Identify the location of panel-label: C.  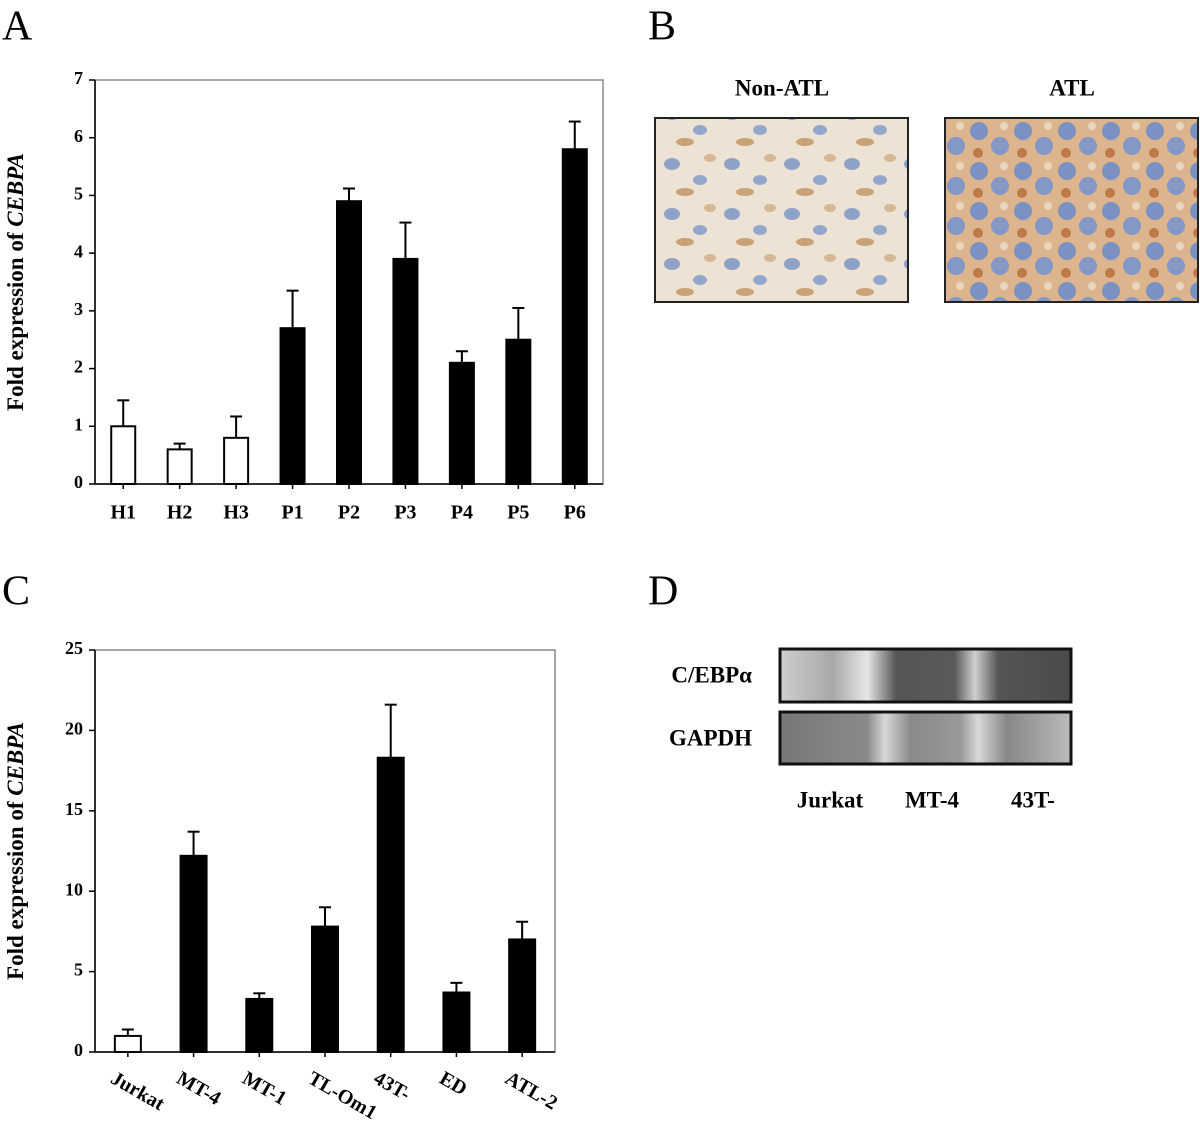
(16, 592).